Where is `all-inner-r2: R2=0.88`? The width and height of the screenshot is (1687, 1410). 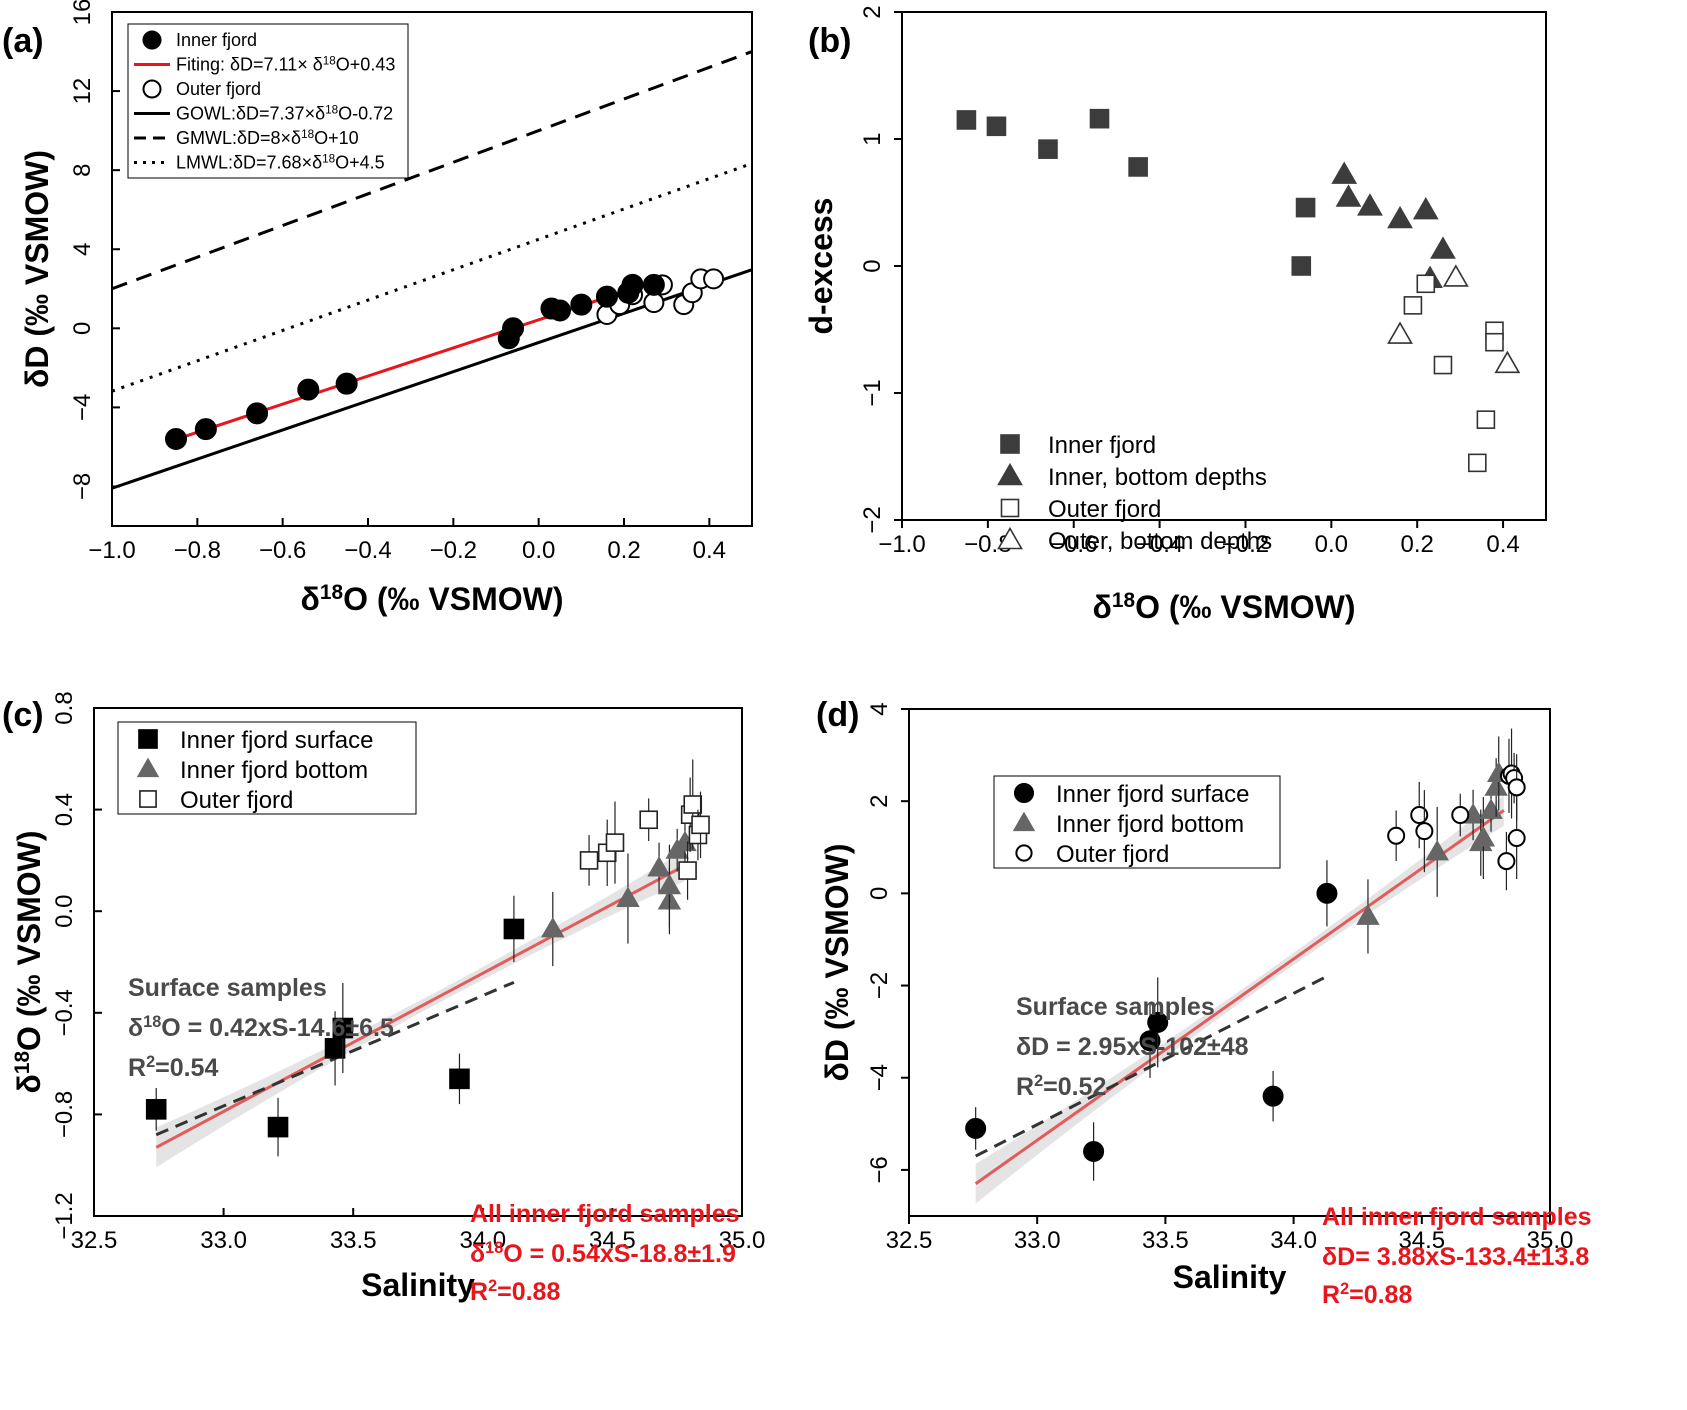
all-inner-r2: R2=0.88 is located at coordinates (515, 1291).